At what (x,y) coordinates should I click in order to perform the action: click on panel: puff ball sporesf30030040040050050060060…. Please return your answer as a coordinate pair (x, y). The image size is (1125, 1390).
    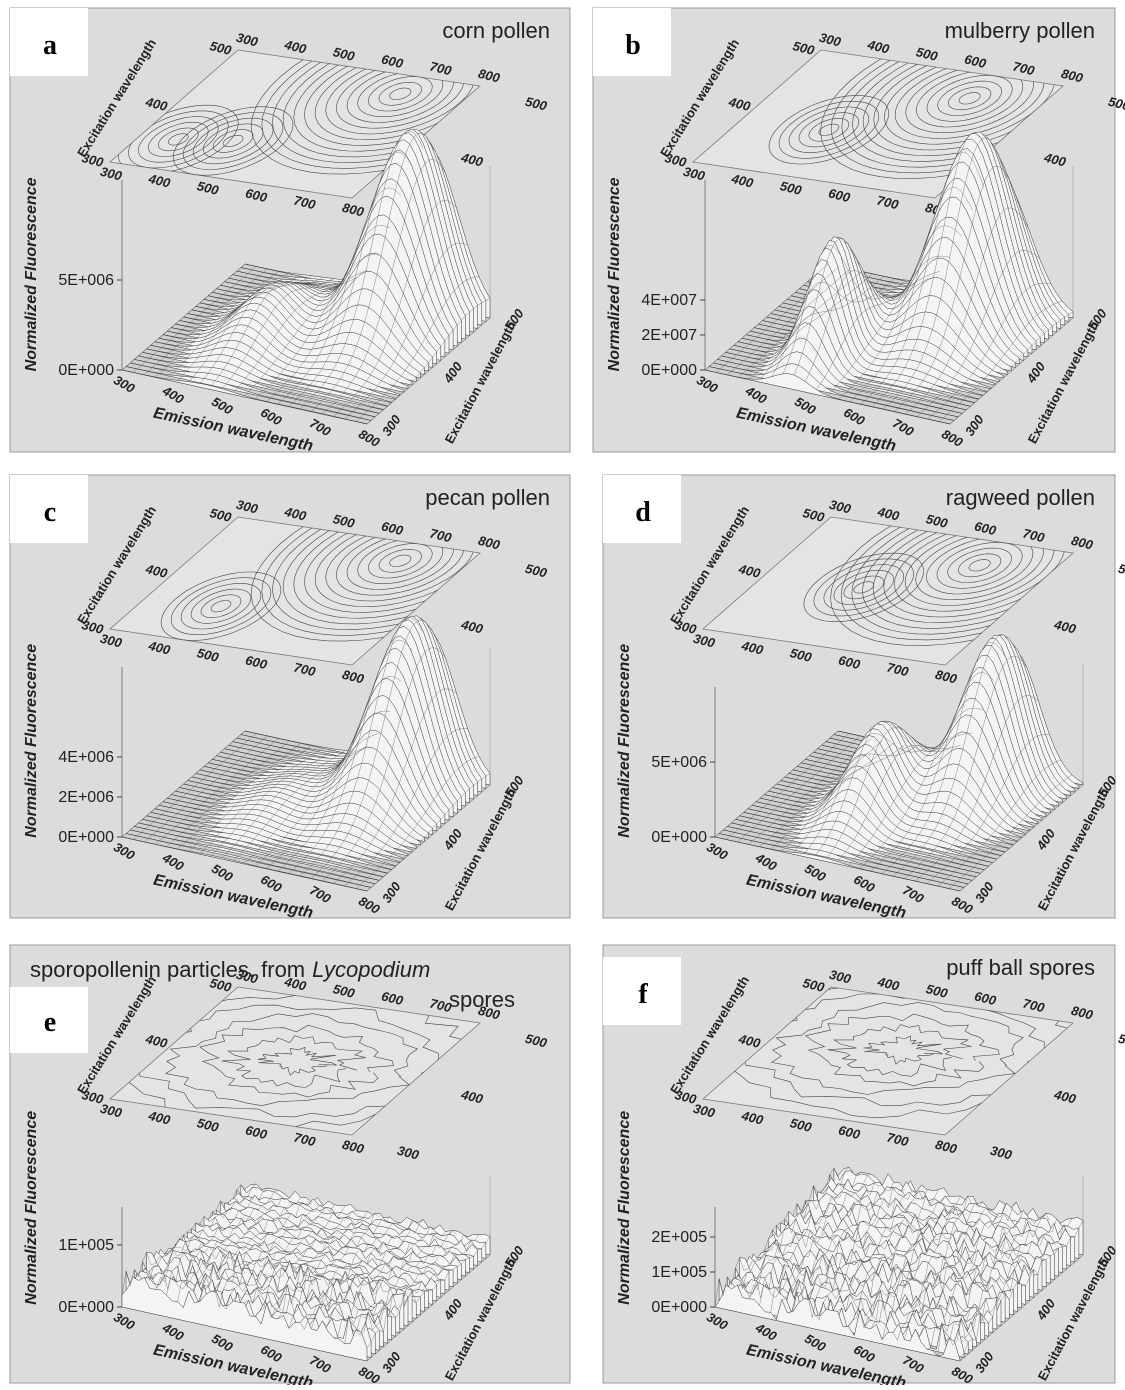
    Looking at the image, I should click on (864, 1165).